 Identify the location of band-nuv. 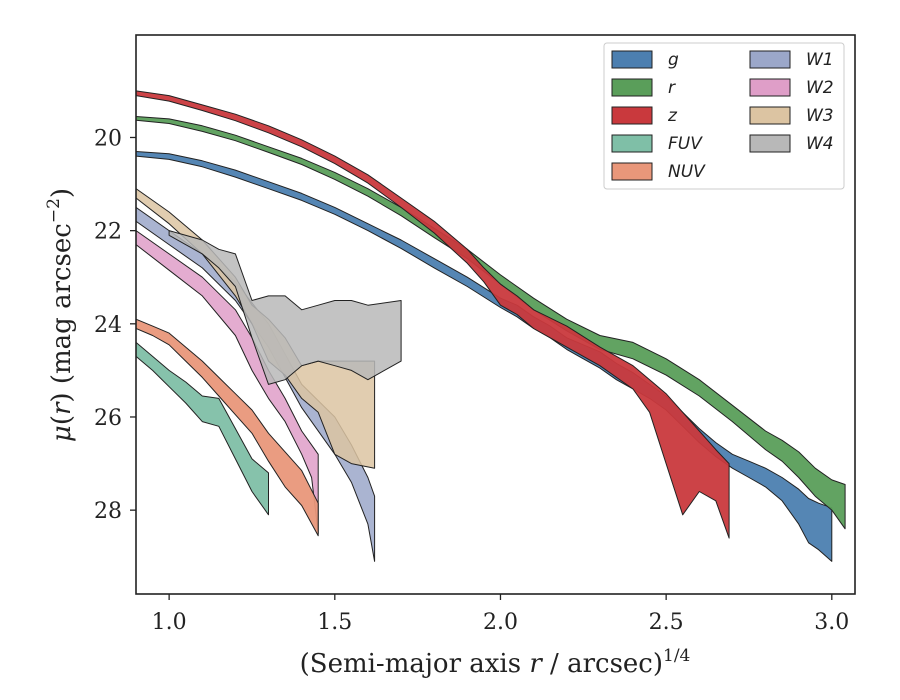
(227, 427).